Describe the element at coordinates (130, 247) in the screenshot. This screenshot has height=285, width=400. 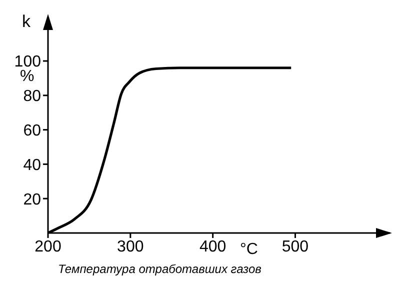
I see `x-tick-label: 300` at that location.